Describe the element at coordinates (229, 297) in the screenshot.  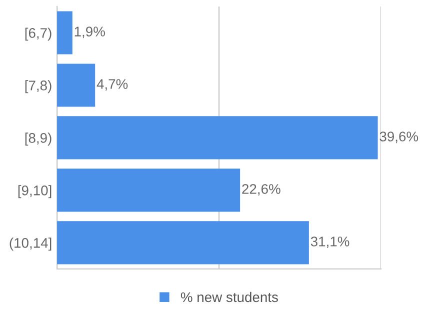
I see `legend-label: % new students` at that location.